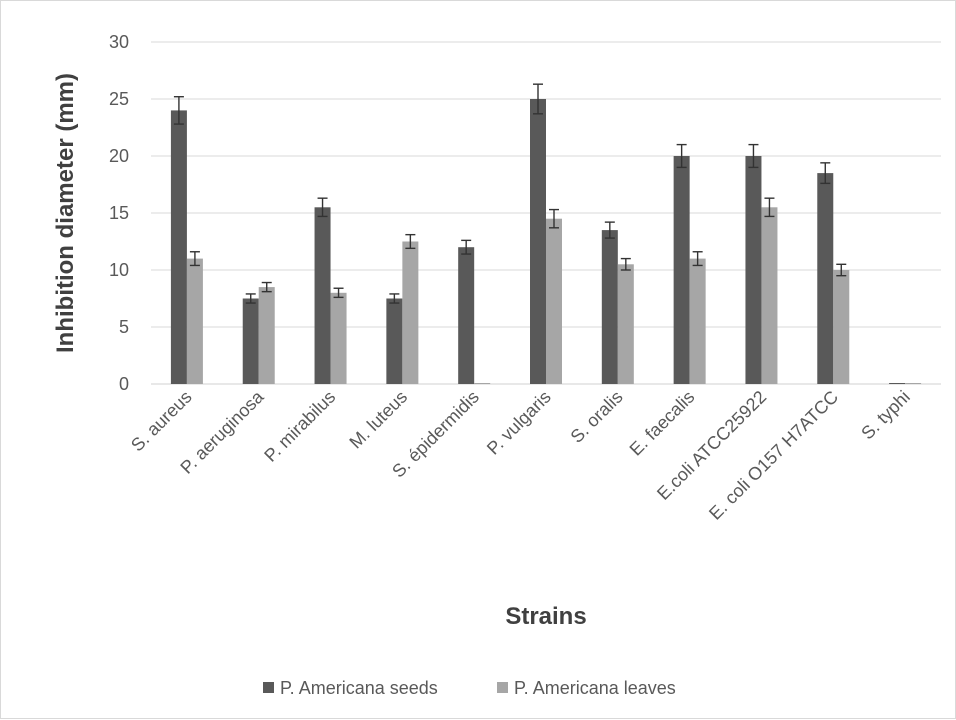 This screenshot has height=720, width=956. Describe the element at coordinates (545, 616) in the screenshot. I see `x-axis-title: Strains` at that location.